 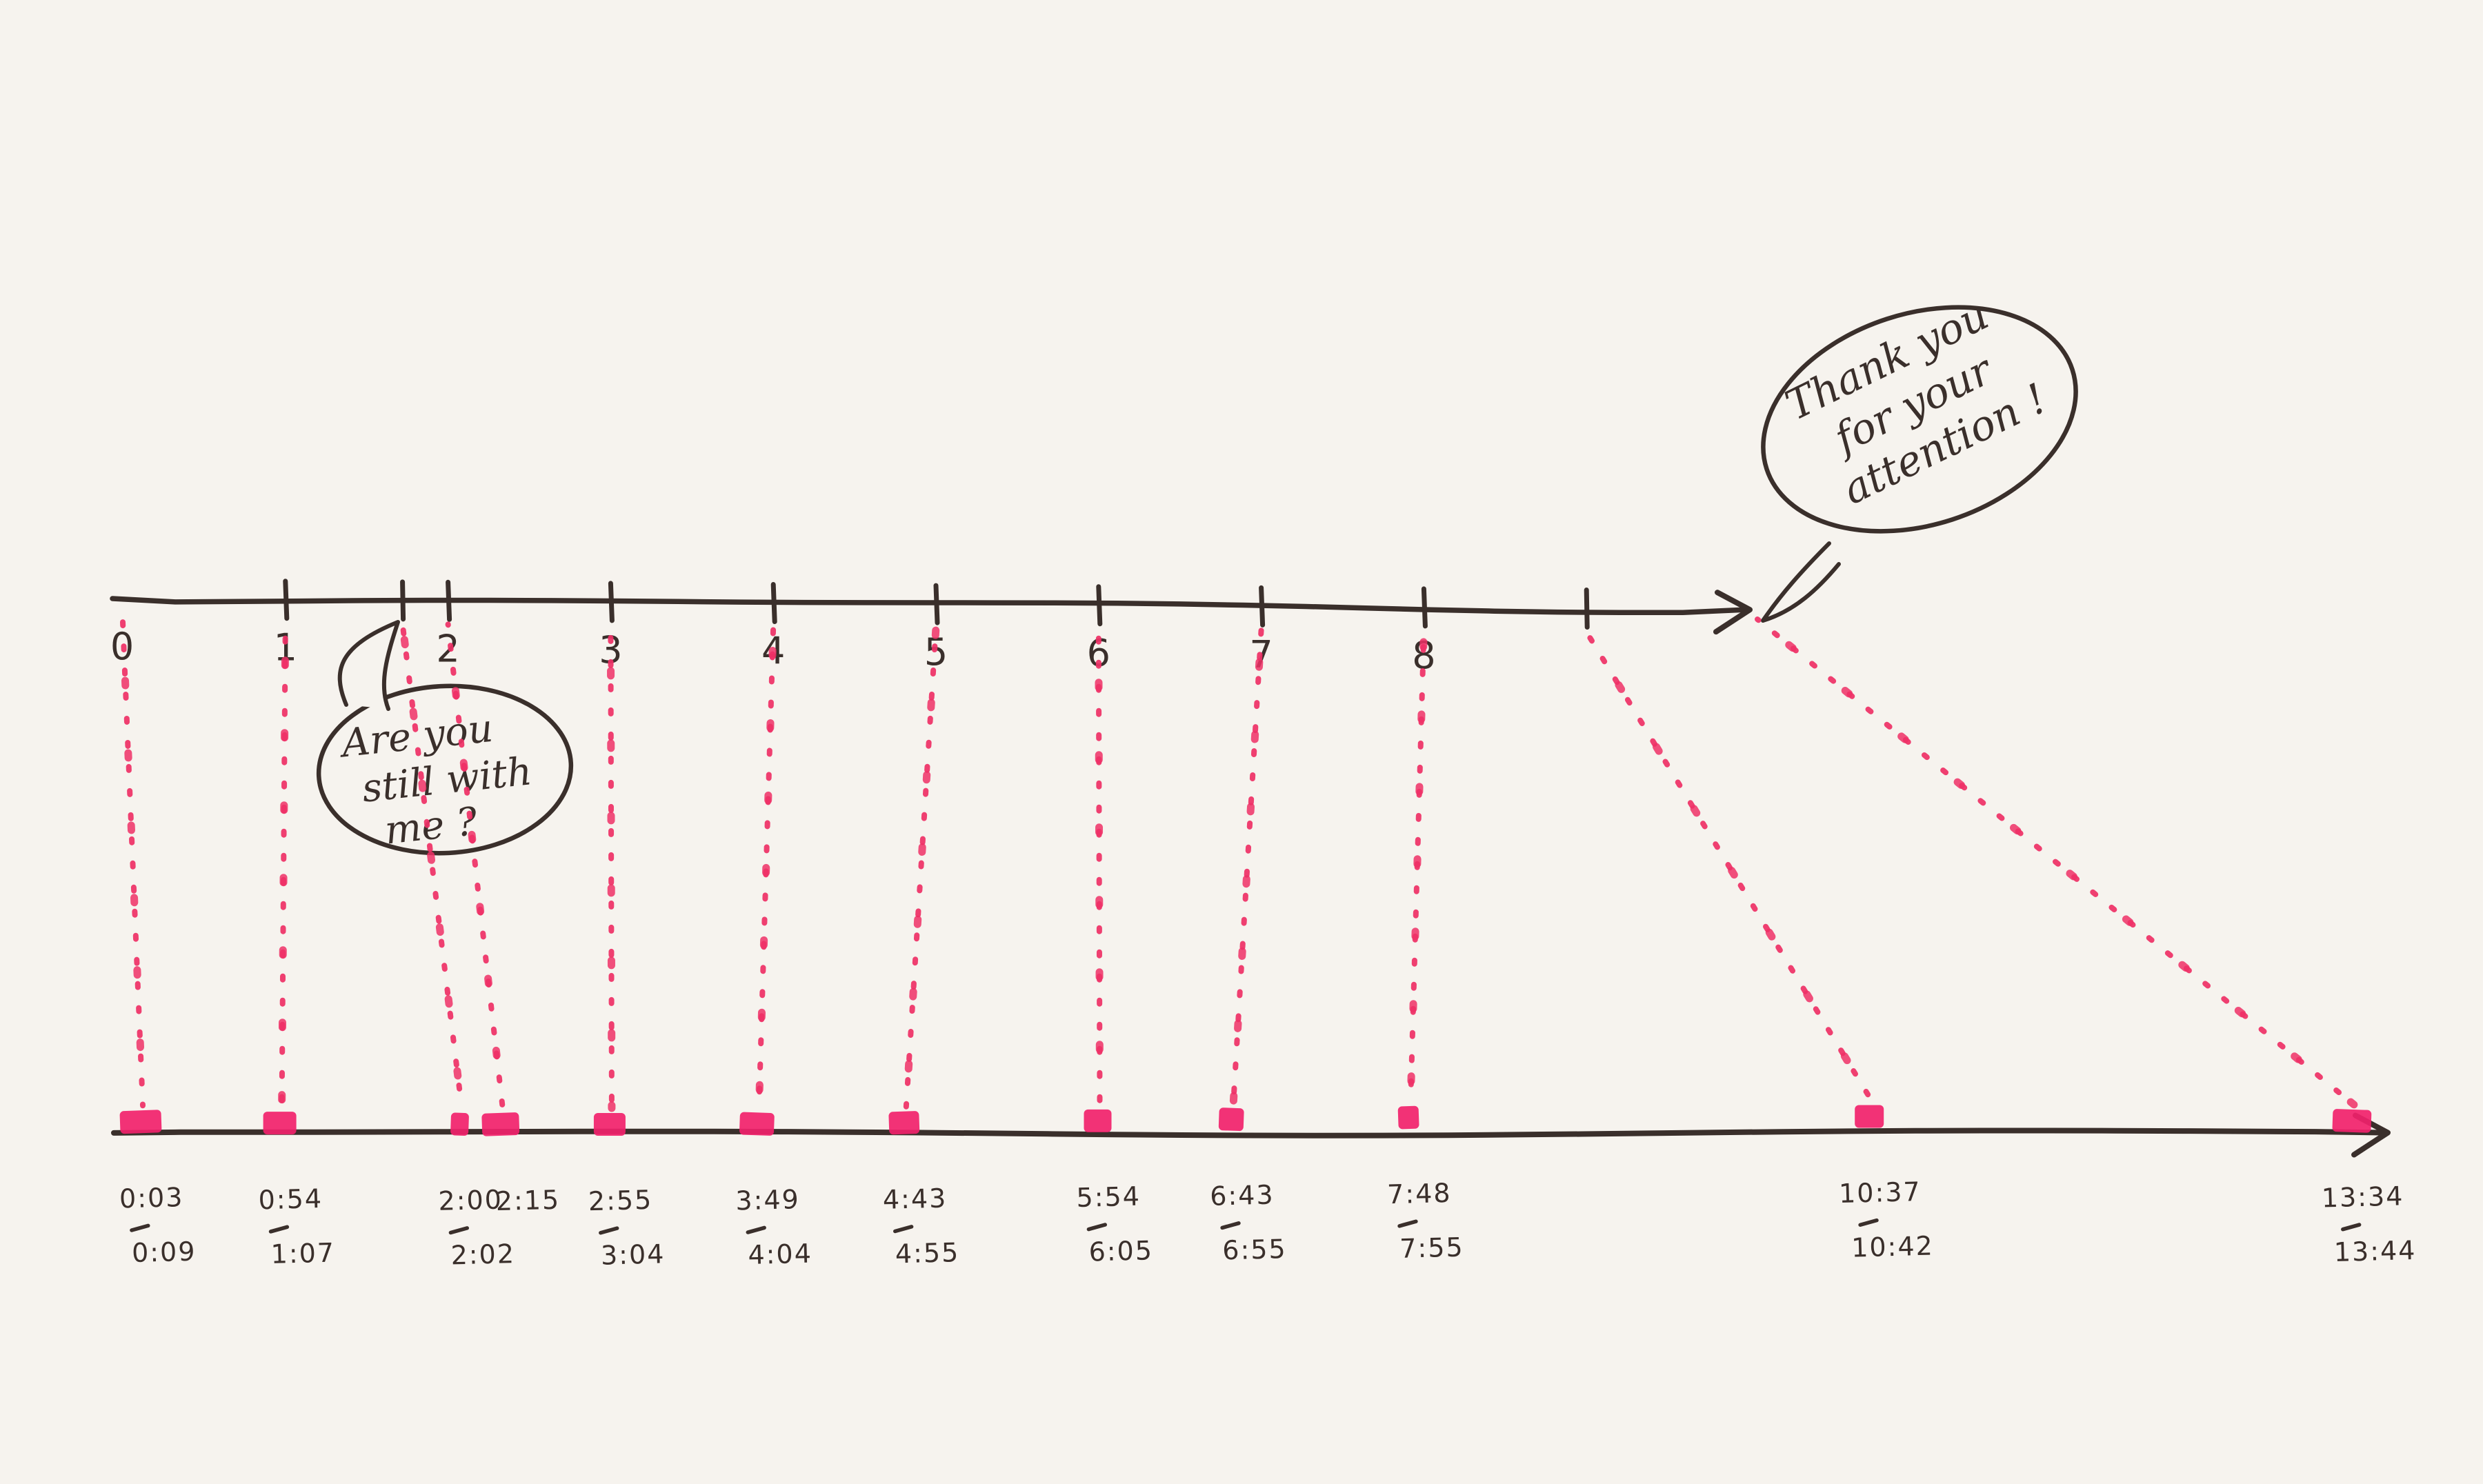 I want to click on time-interval-label: 2:00 2:02, so click(x=477, y=1227).